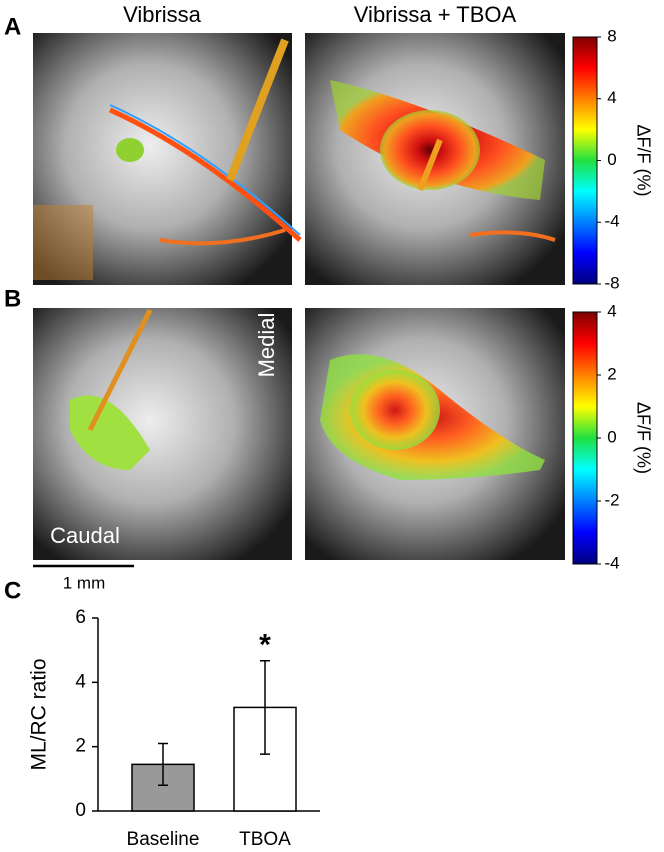  What do you see at coordinates (80, 810) in the screenshot?
I see `y-tick-label: 0` at bounding box center [80, 810].